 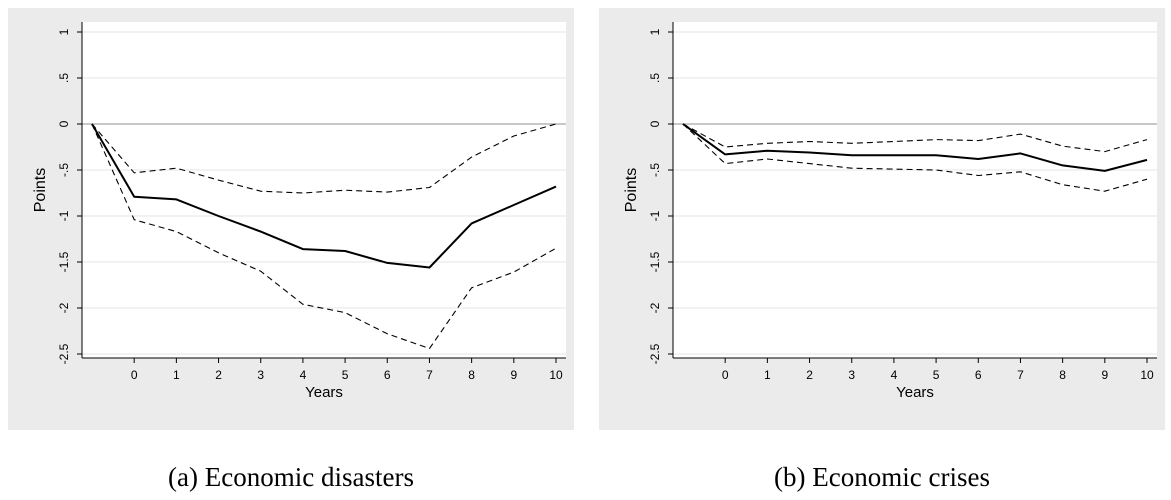 What do you see at coordinates (291, 477) in the screenshot?
I see `caption-a: (a) Economic disasters` at bounding box center [291, 477].